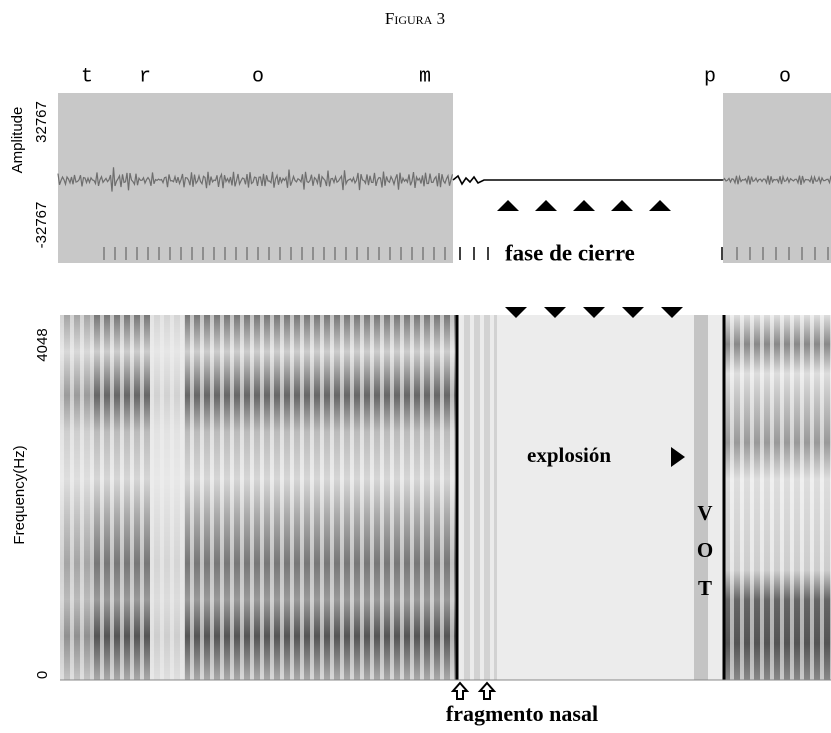  I want to click on vot-letter: V, so click(704, 513).